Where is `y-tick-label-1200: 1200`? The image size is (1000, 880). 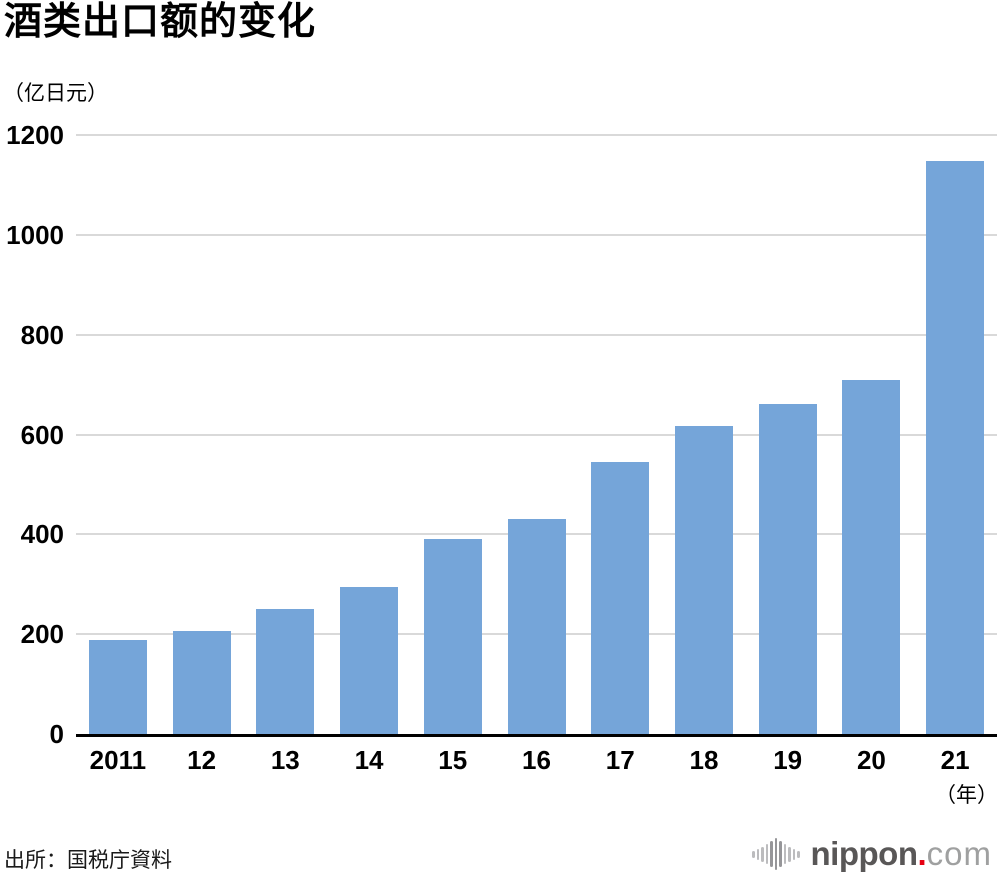
y-tick-label-1200: 1200 is located at coordinates (35, 135).